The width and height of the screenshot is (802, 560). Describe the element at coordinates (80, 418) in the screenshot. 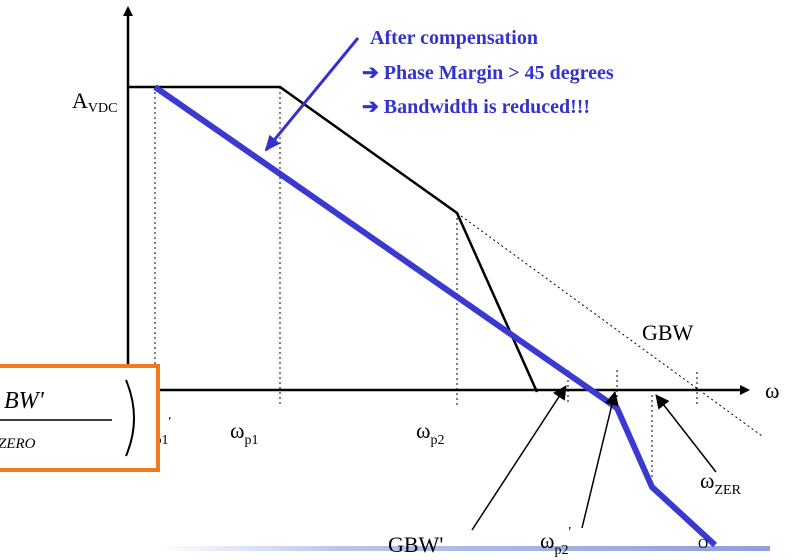

I see `formula-box` at that location.